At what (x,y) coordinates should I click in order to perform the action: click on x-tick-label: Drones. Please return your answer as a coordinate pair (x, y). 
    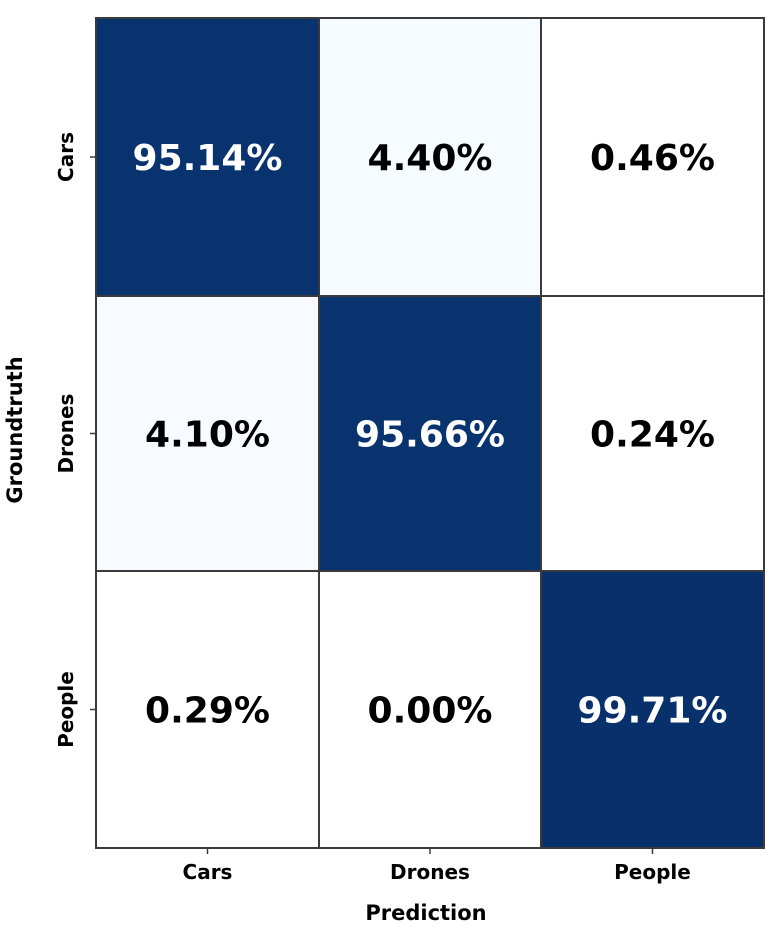
    Looking at the image, I should click on (430, 872).